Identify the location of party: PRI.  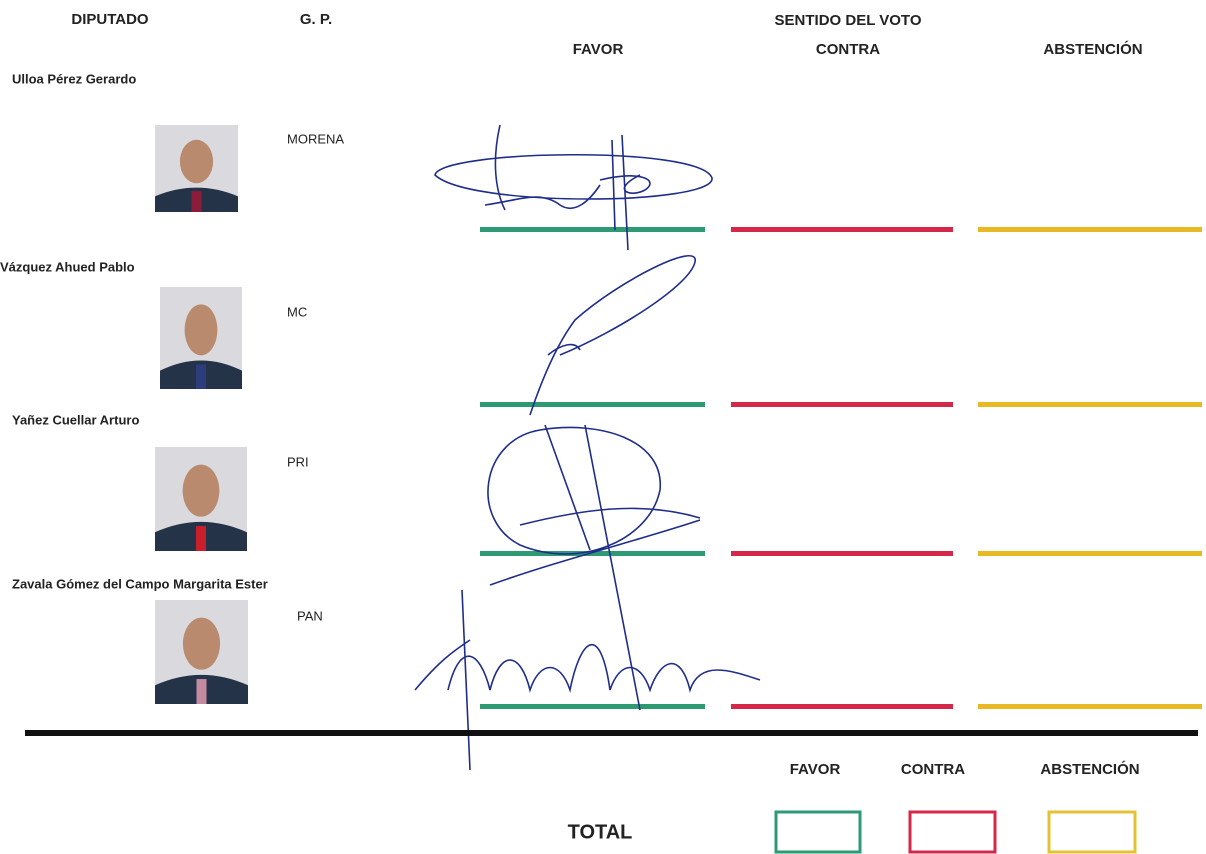
(298, 461).